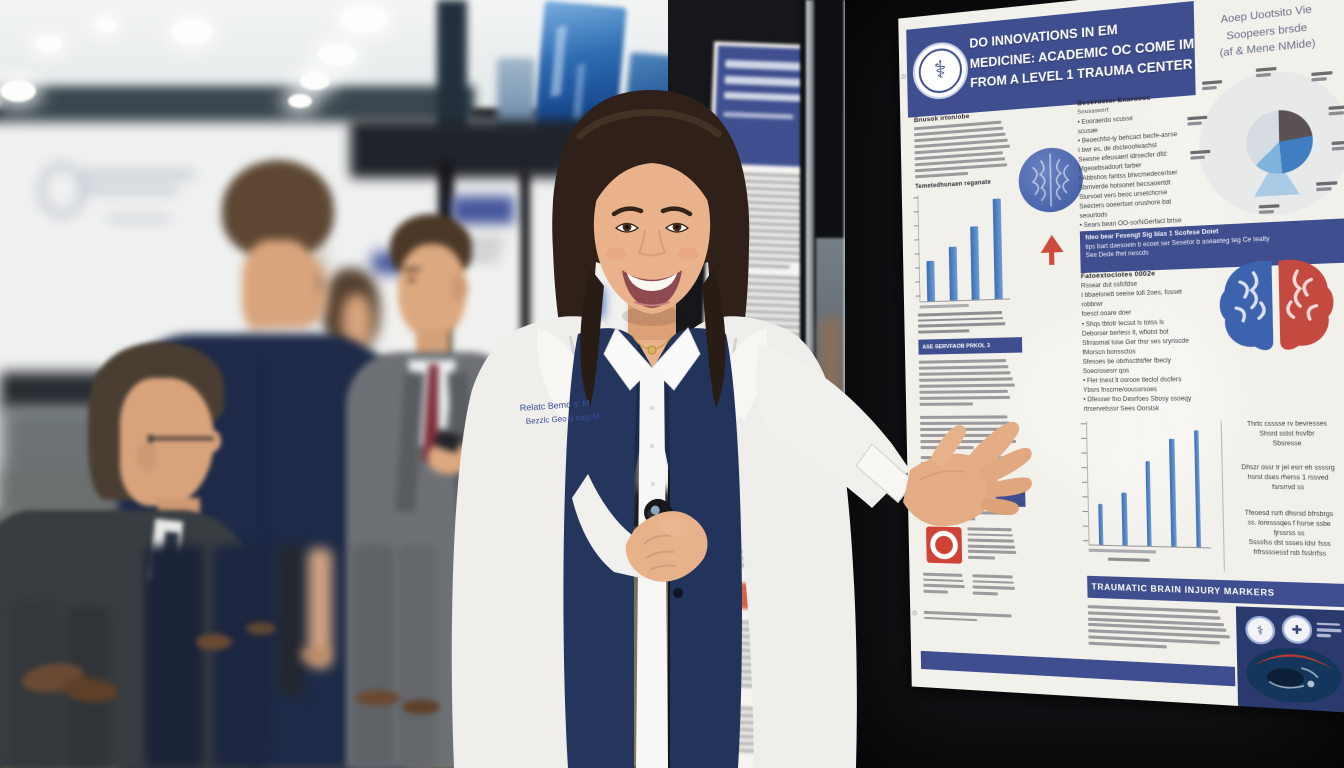 This screenshot has width=1344, height=768. What do you see at coordinates (1288, 488) in the screenshot?
I see `bullet-line: fsrsrrvd ss` at bounding box center [1288, 488].